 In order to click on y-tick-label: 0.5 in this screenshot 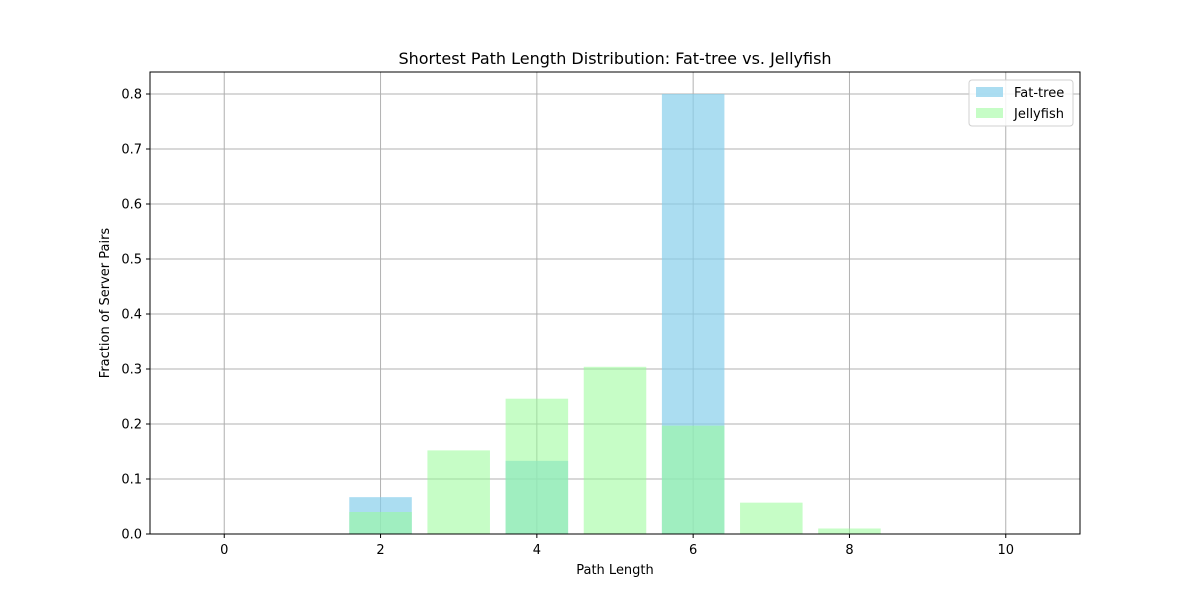, I will do `click(131, 260)`.